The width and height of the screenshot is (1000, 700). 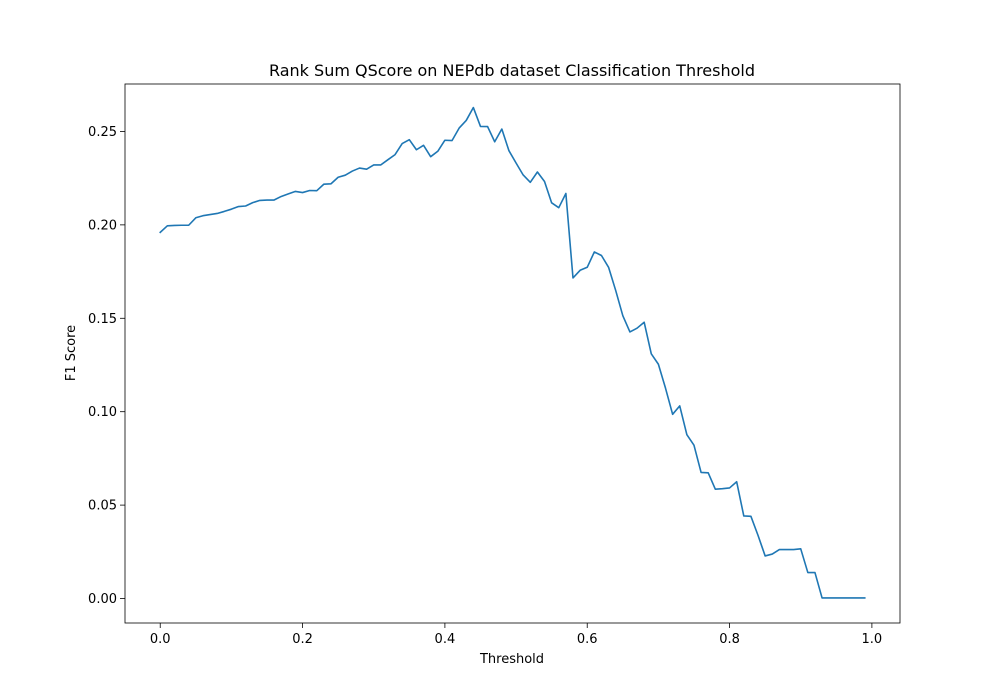 What do you see at coordinates (872, 639) in the screenshot?
I see `x-tick-label: 1.0` at bounding box center [872, 639].